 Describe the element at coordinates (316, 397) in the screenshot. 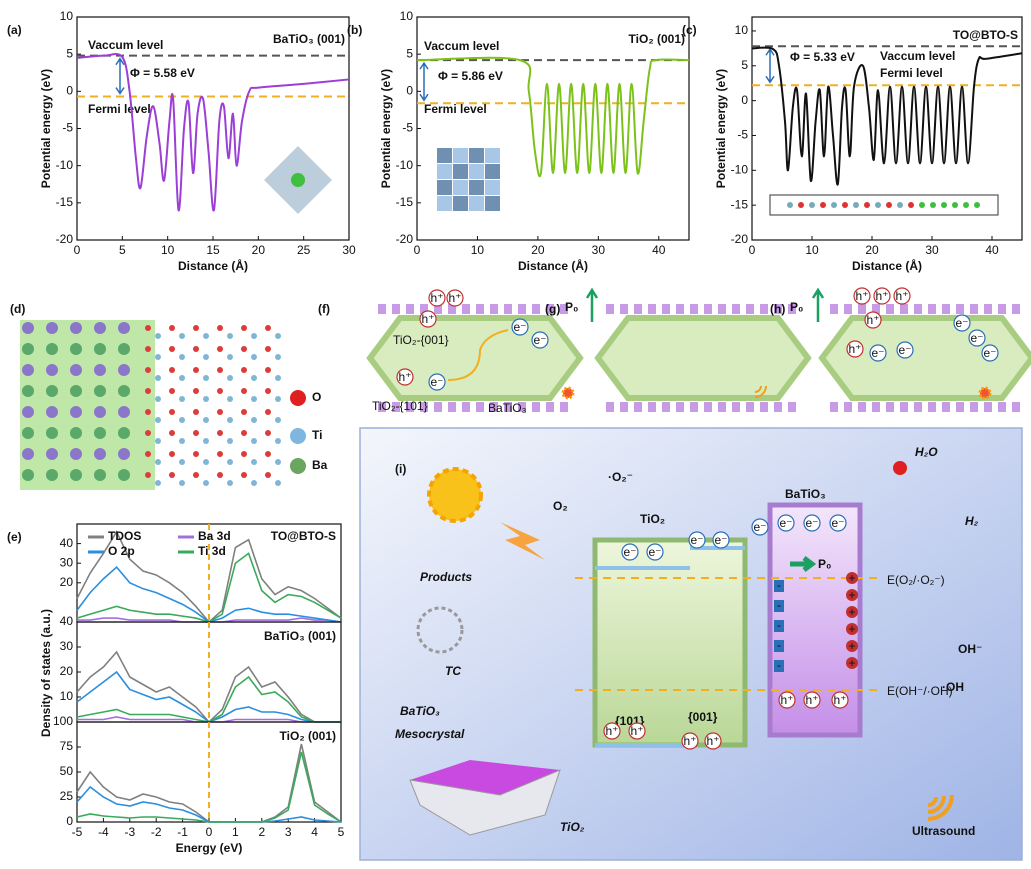

I see `legend-label: O` at that location.